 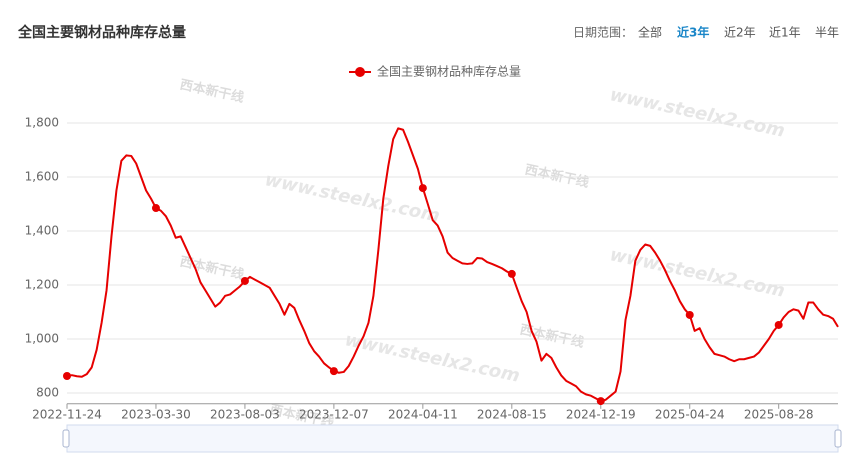 I want to click on zoom-slider, so click(x=452, y=438).